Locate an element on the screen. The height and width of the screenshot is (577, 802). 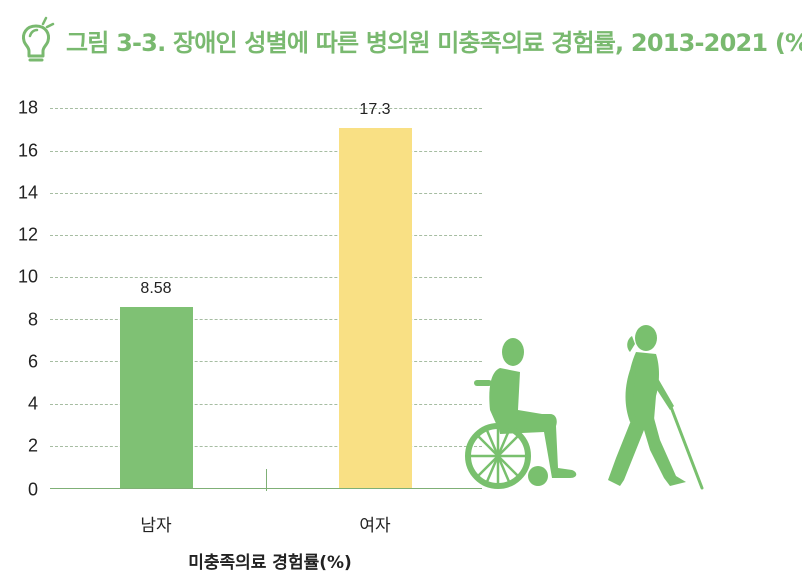
wheelchair-user-icon is located at coordinates (521, 413).